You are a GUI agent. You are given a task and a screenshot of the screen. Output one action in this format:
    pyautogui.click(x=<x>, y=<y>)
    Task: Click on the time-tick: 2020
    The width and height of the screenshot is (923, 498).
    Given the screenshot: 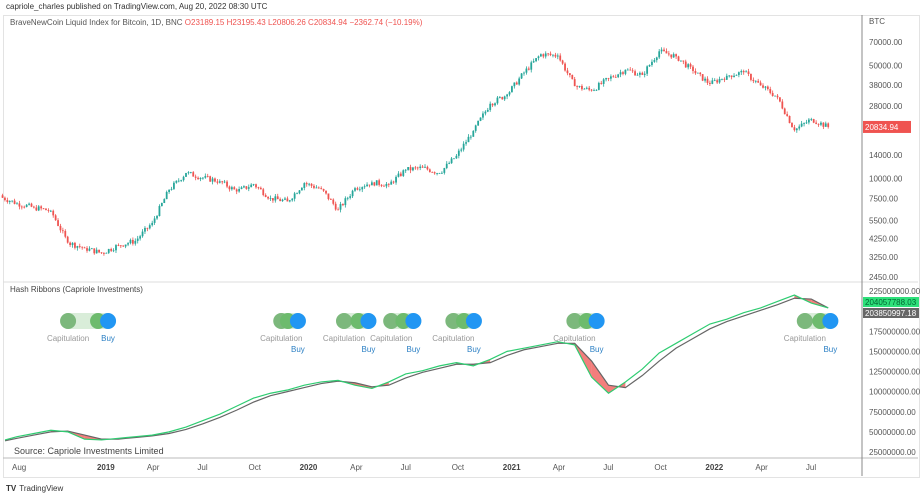 What is the action you would take?
    pyautogui.click(x=309, y=467)
    